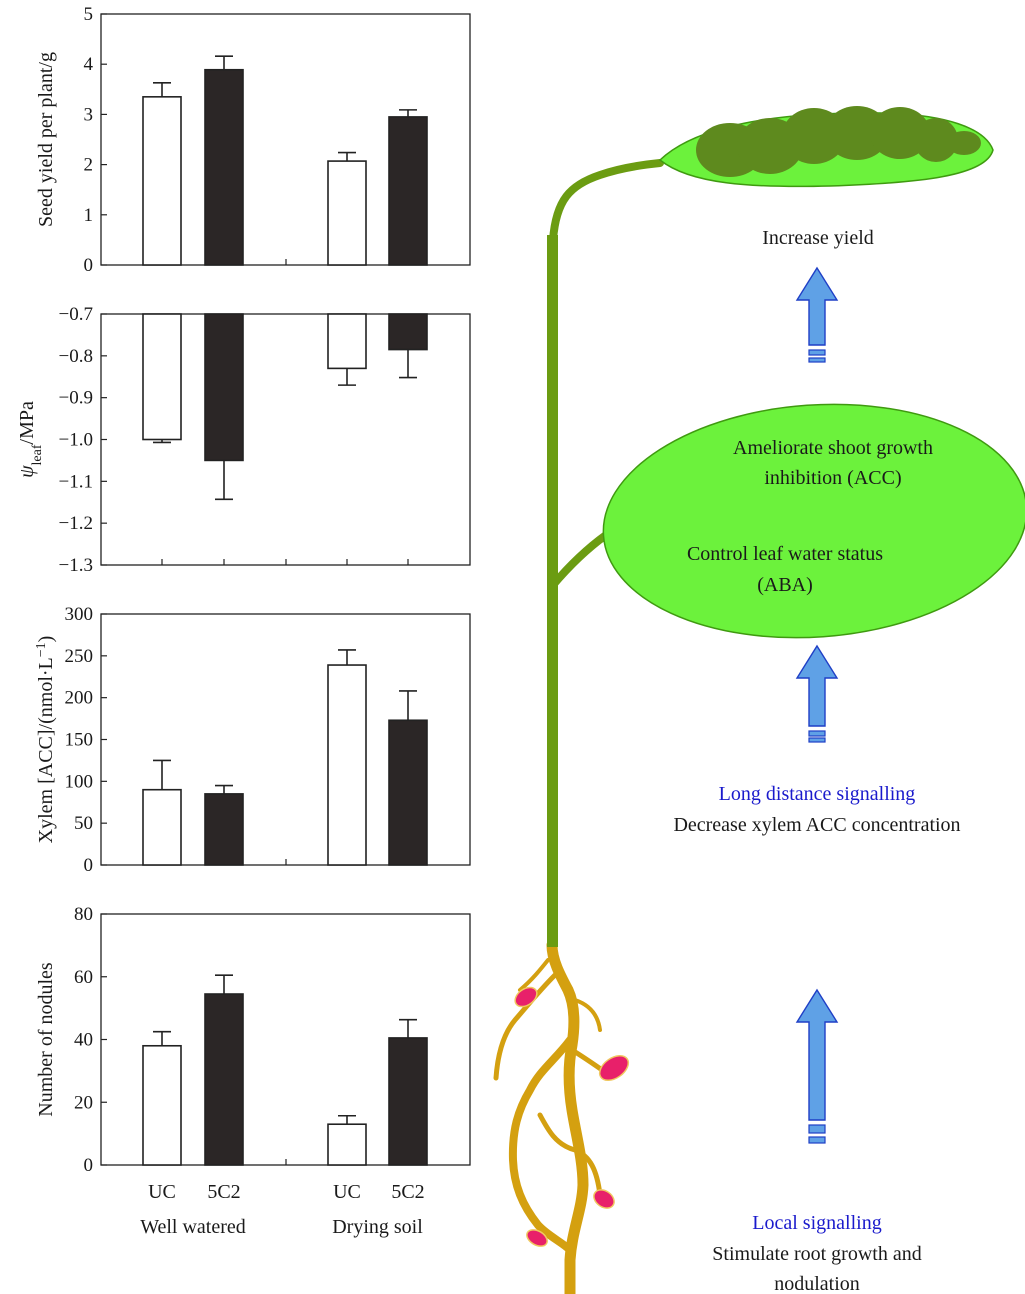 The width and height of the screenshot is (1025, 1294). Describe the element at coordinates (606, 201) in the screenshot. I see `pod-stalk` at that location.